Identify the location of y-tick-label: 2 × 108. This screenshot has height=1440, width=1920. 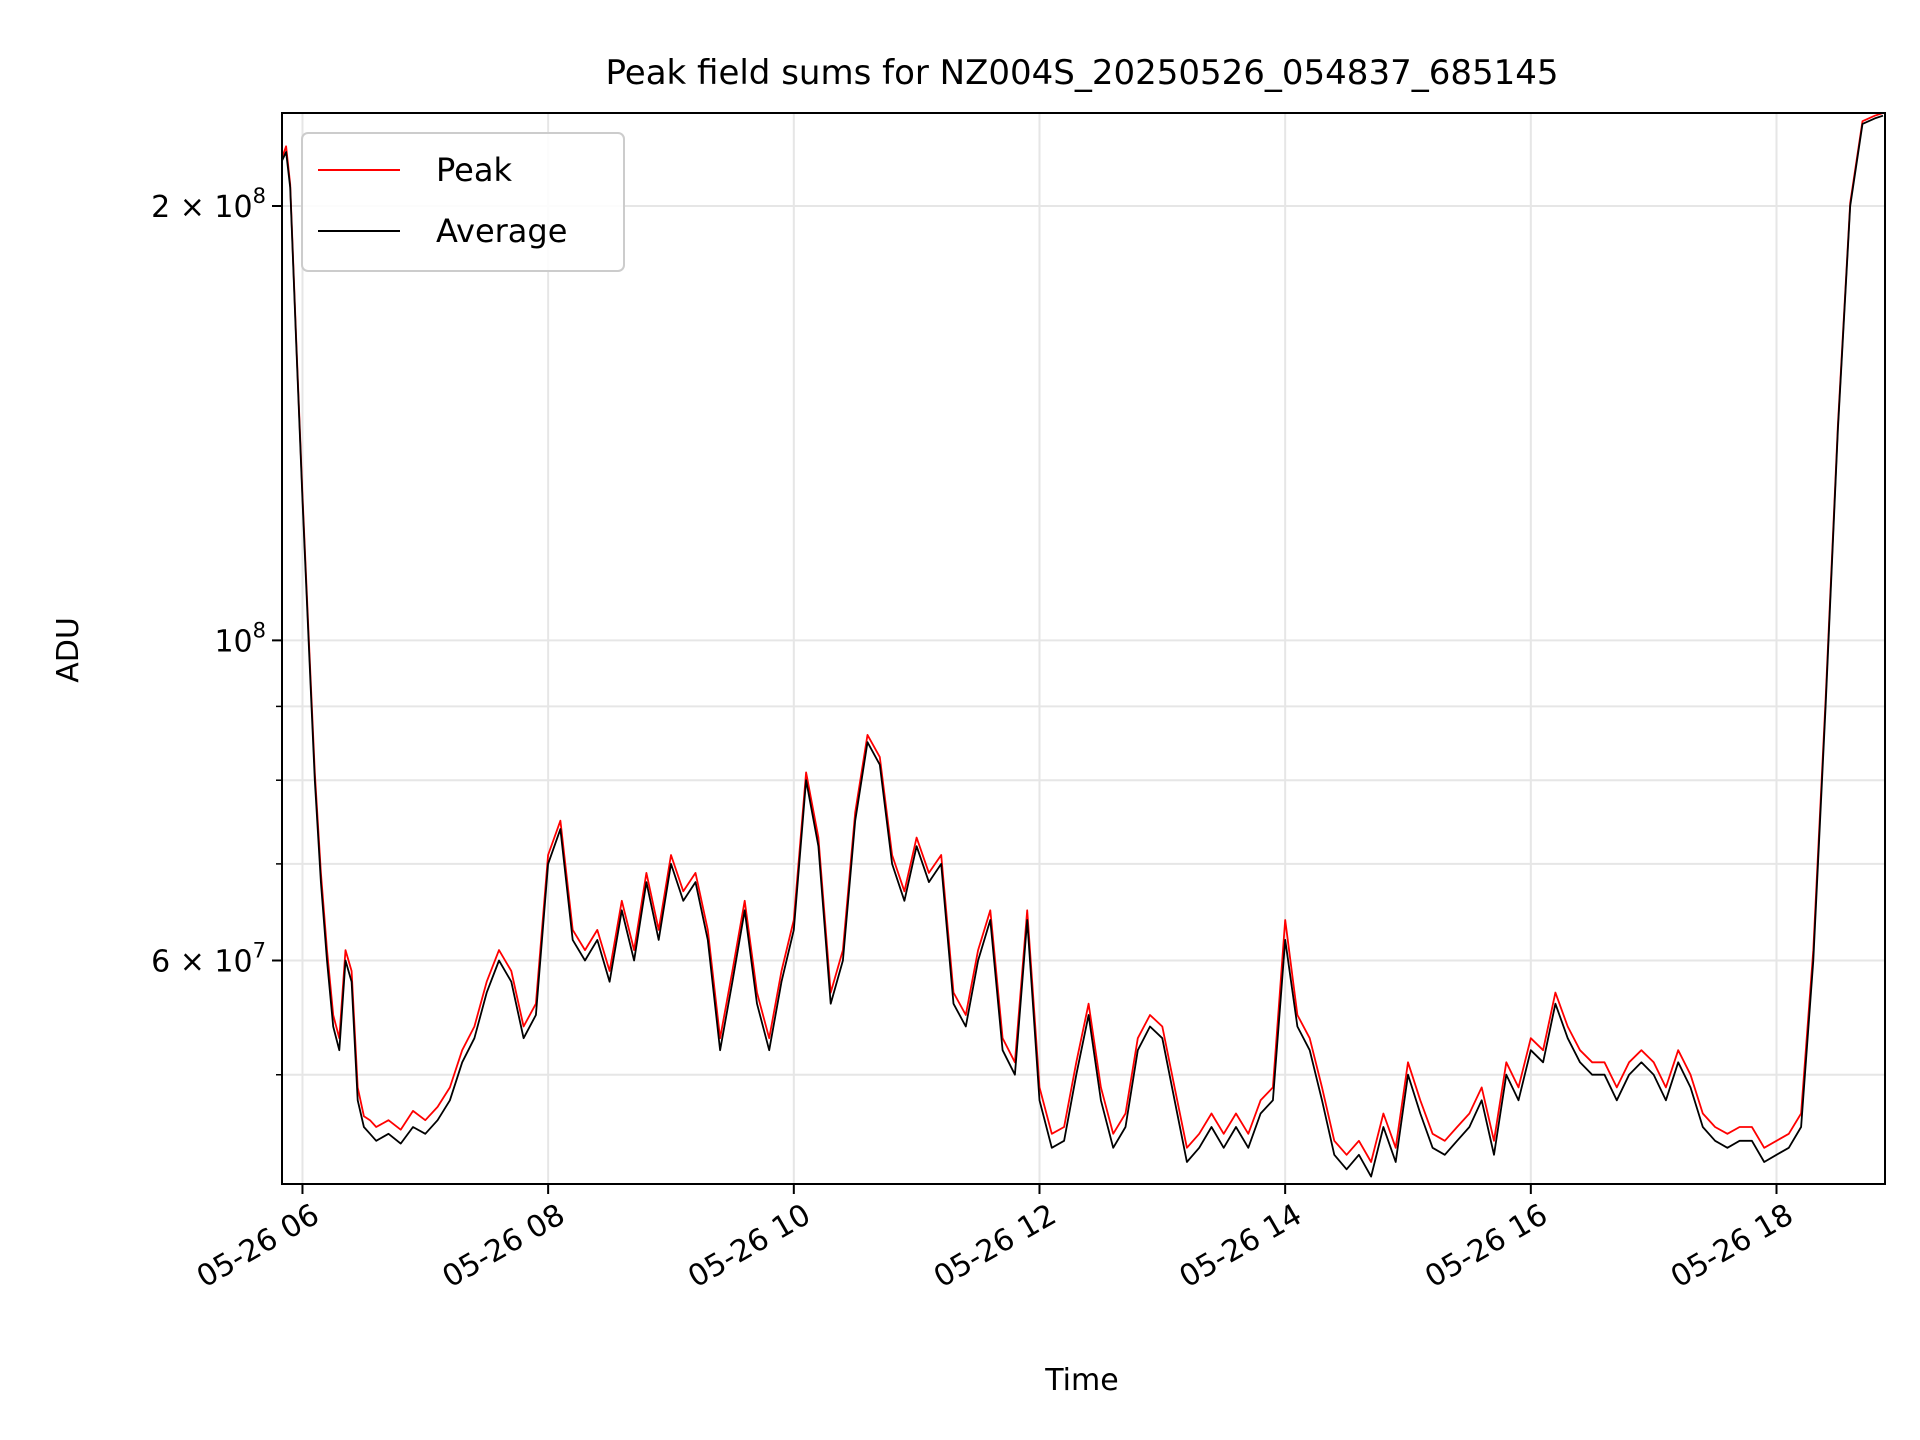
(208, 204).